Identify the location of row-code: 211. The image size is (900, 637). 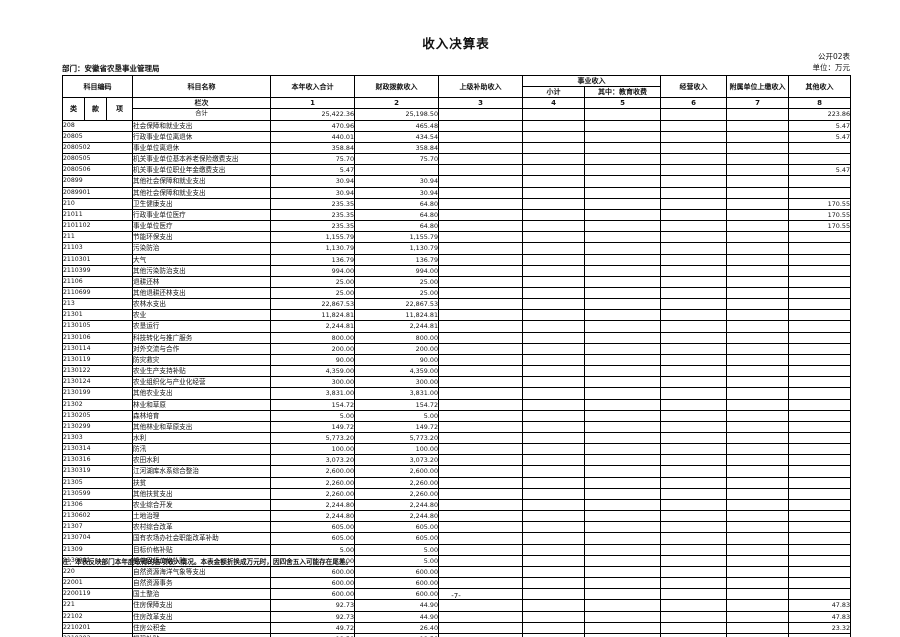
(97, 237).